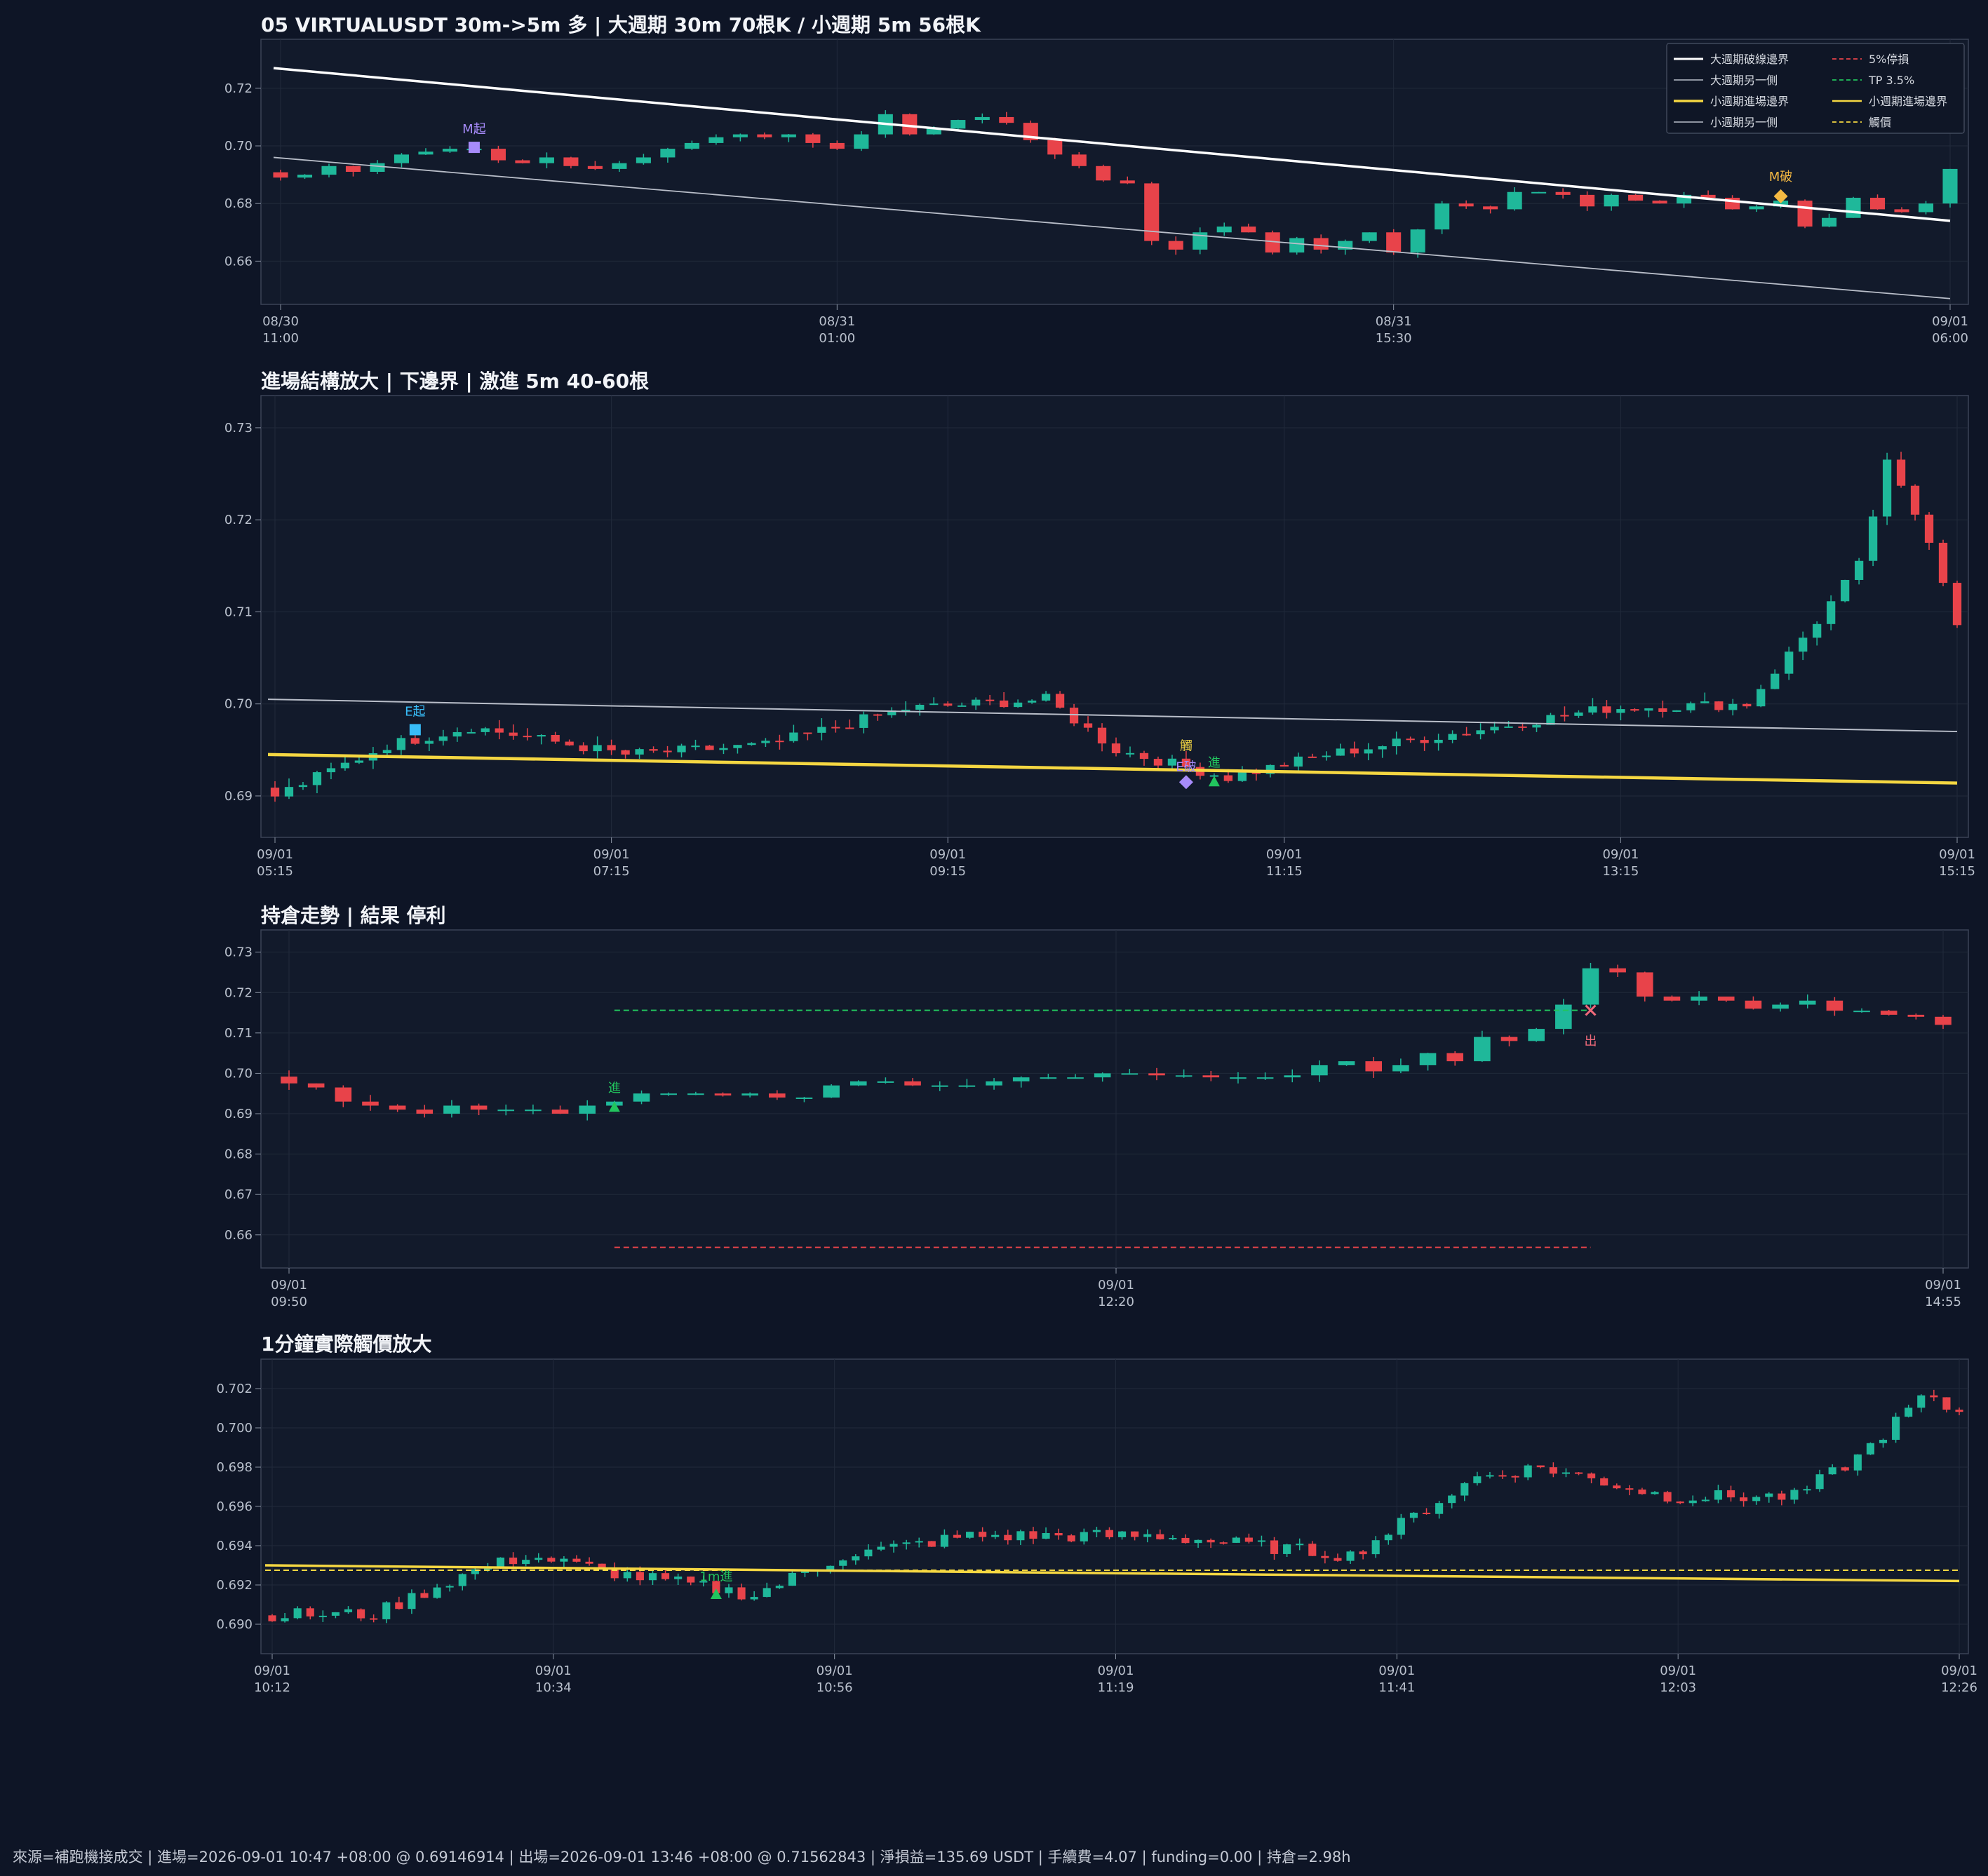  Describe the element at coordinates (716, 1577) in the screenshot. I see `marker-label: 1m進` at that location.